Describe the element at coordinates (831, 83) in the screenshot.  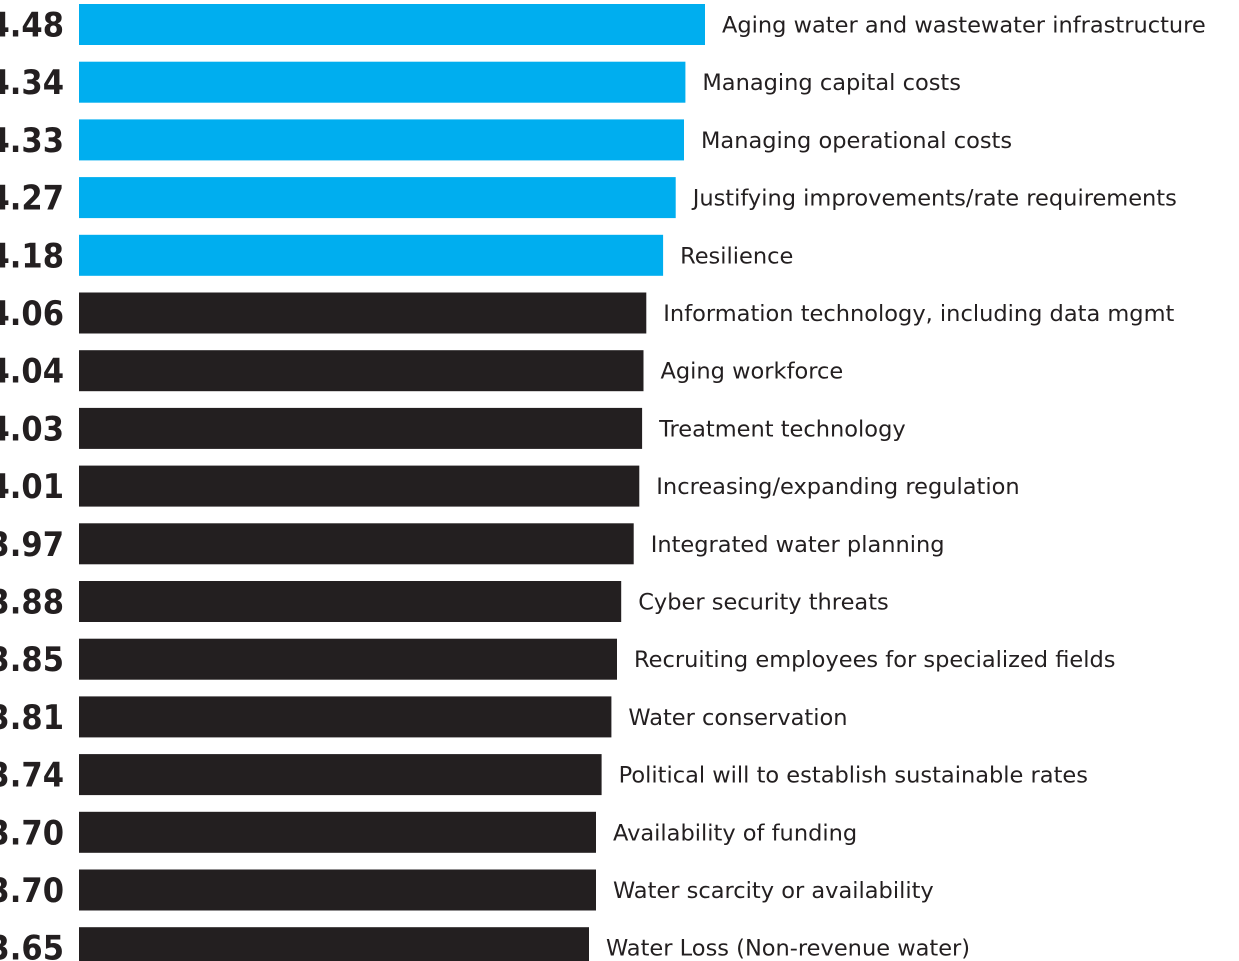
I see `category-label: Managing capital costs` at that location.